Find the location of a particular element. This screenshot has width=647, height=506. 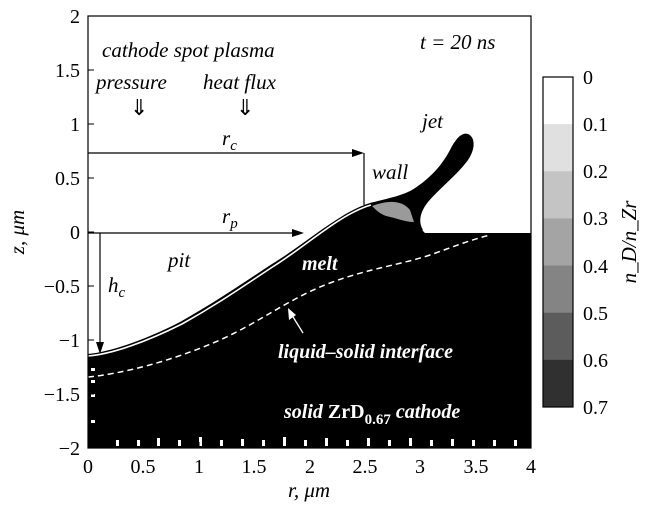

colorbar-tick-label: 0 is located at coordinates (588, 78).